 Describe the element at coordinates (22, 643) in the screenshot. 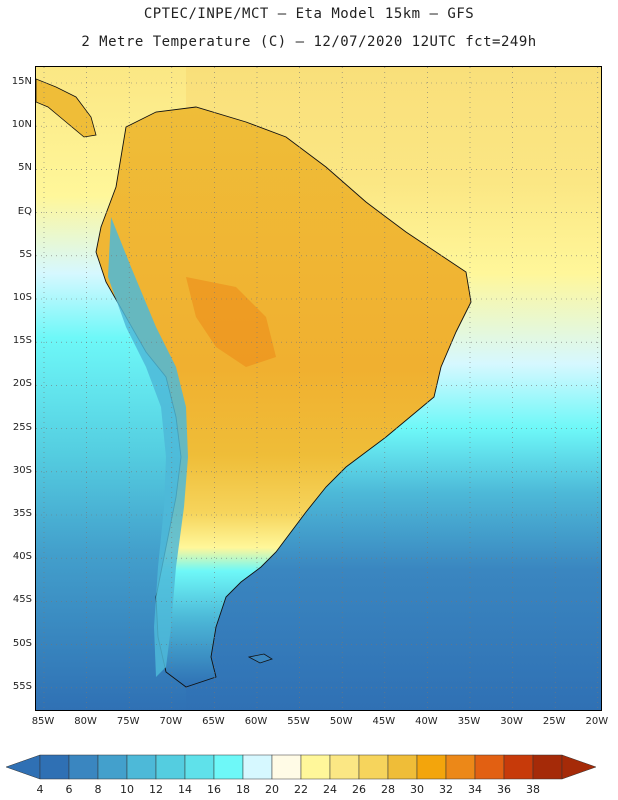

I see `lat-tick-label: 50S` at that location.